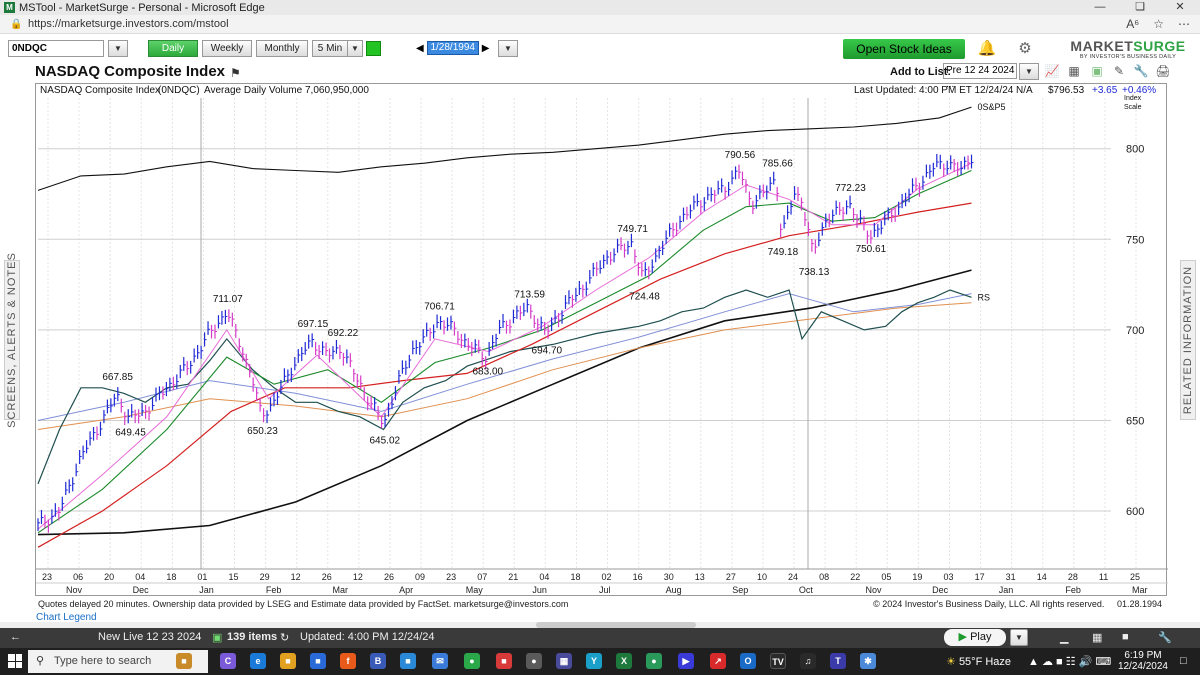 The width and height of the screenshot is (1200, 675). What do you see at coordinates (1100, 7) in the screenshot?
I see `minimize-icon: —` at bounding box center [1100, 7].